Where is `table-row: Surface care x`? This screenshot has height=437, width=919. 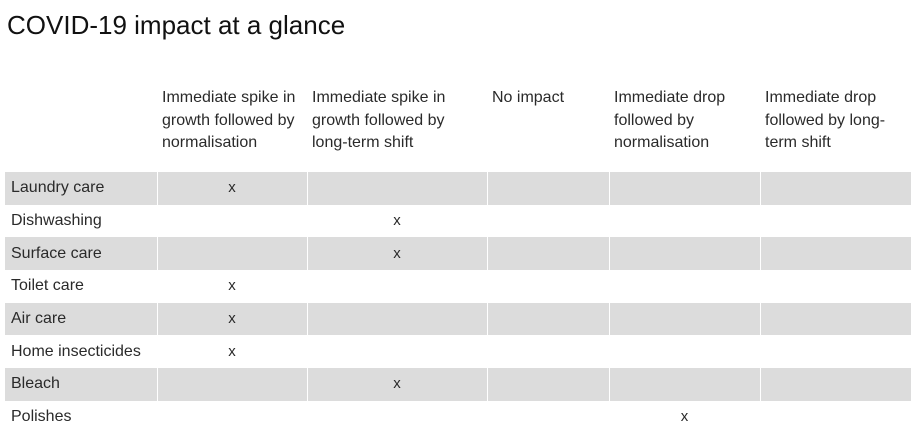
table-row: Surface care x is located at coordinates (458, 254).